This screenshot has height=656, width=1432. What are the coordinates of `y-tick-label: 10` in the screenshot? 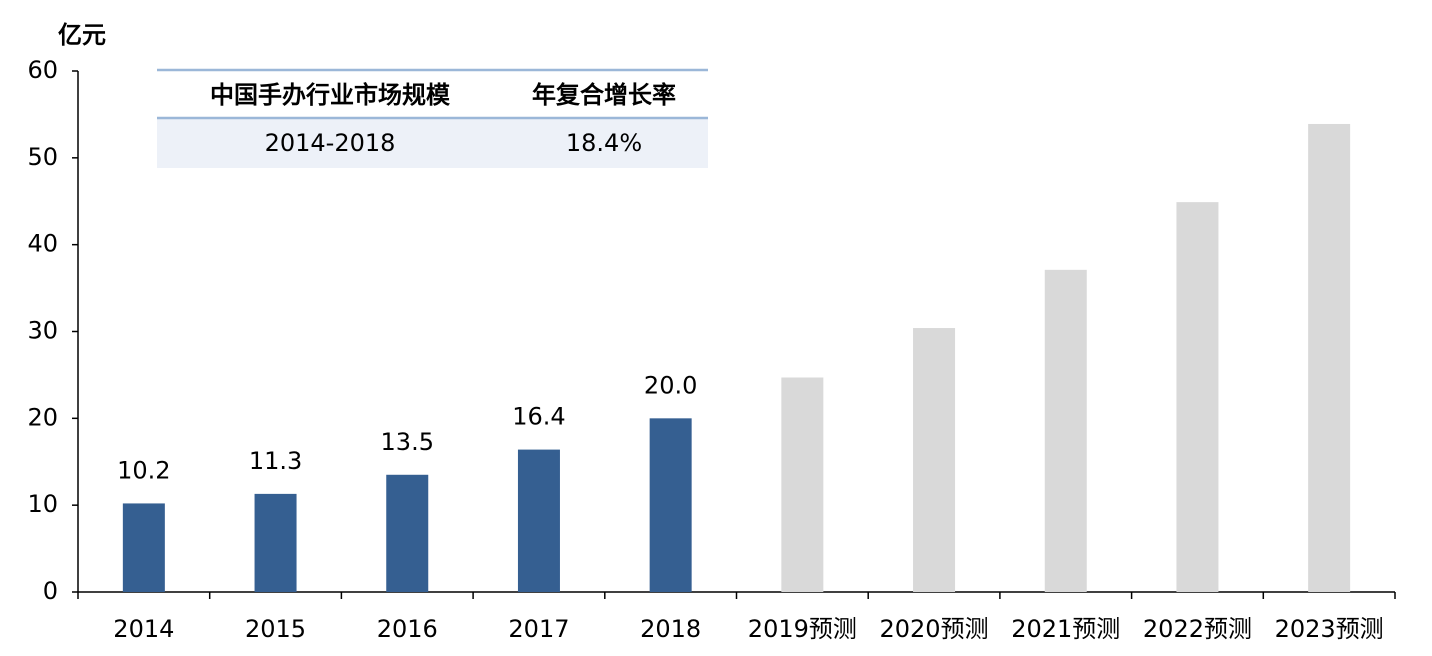 It's located at (42, 504).